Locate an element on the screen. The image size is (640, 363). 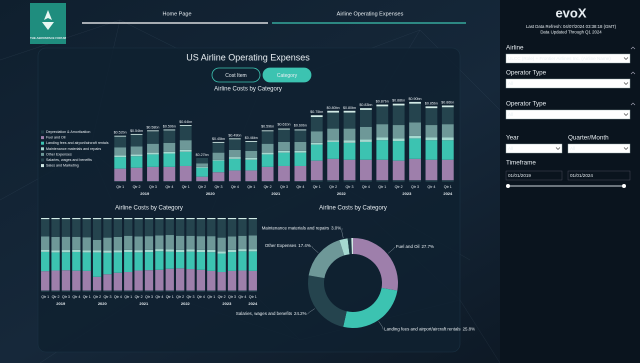
dashboard-title: US Airline Operating Expenses is located at coordinates (248, 57).